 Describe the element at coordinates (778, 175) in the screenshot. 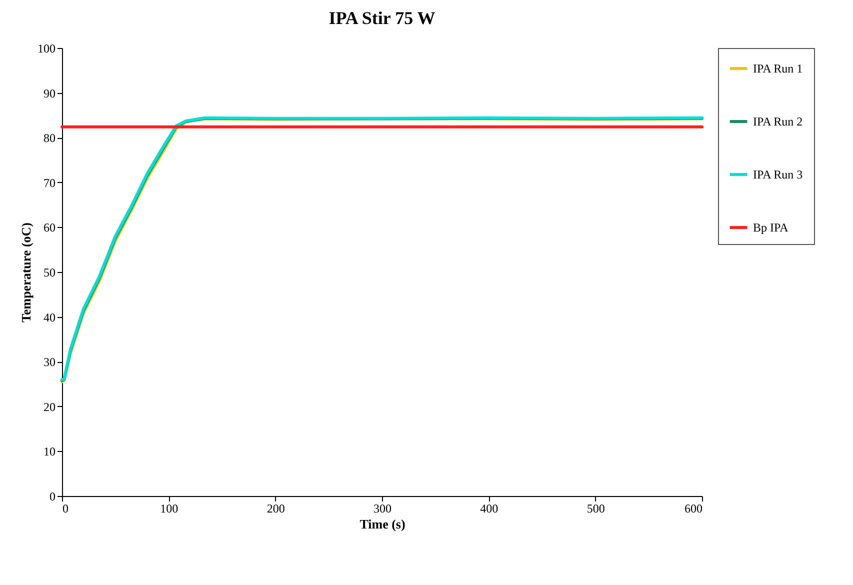

I see `legend-label: IPA Run 3` at that location.